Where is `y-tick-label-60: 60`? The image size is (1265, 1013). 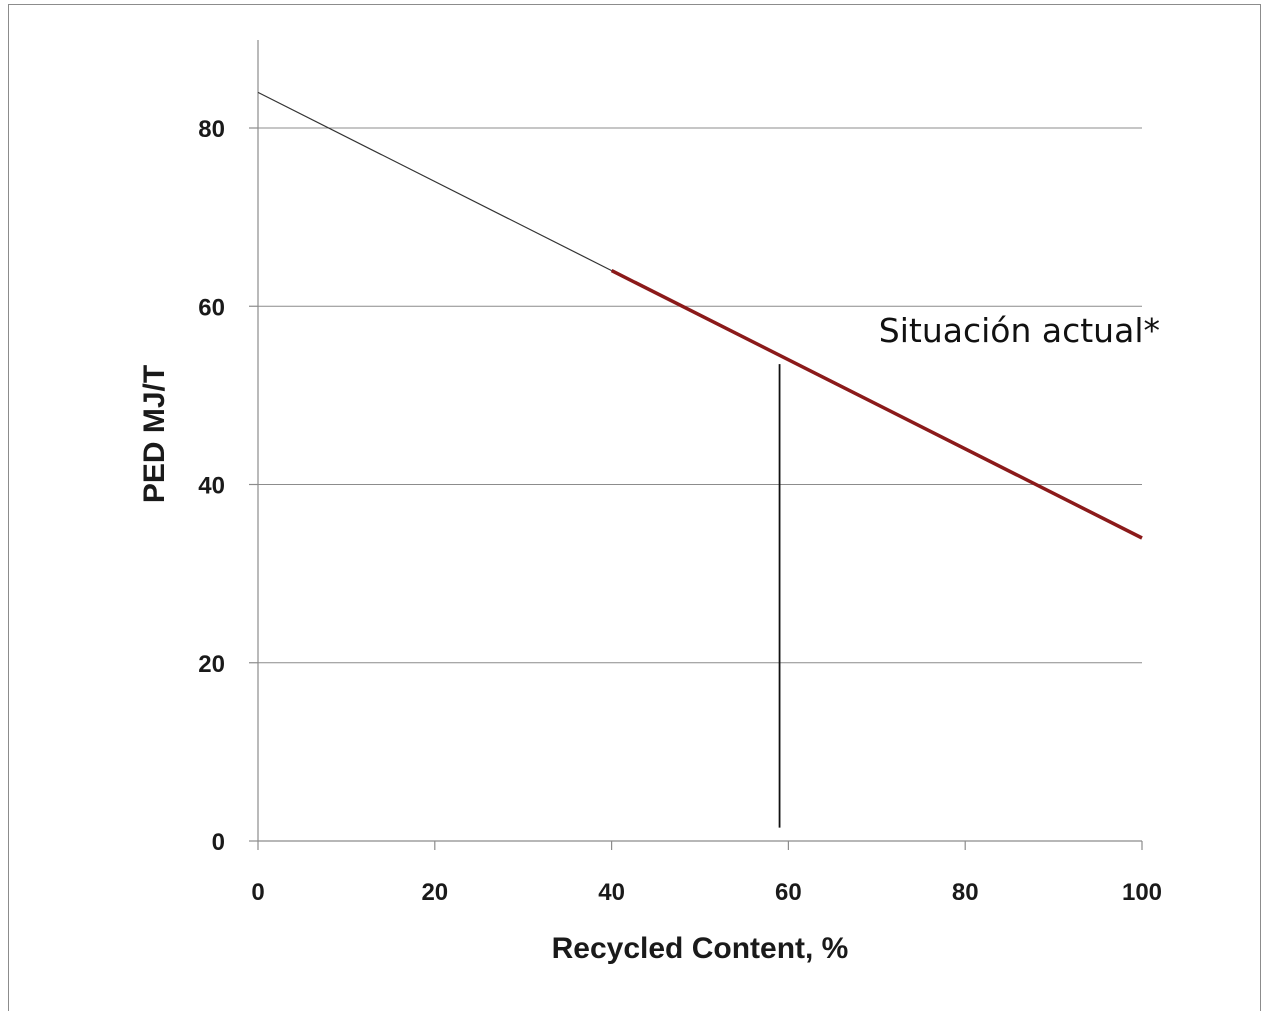 y-tick-label-60: 60 is located at coordinates (211, 307).